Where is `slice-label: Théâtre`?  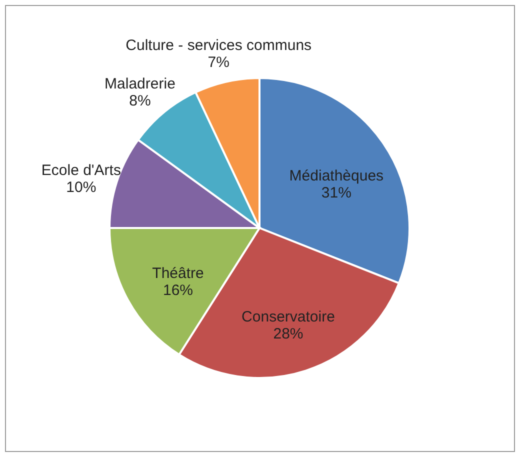
slice-label: Théâtre is located at coordinates (178, 273).